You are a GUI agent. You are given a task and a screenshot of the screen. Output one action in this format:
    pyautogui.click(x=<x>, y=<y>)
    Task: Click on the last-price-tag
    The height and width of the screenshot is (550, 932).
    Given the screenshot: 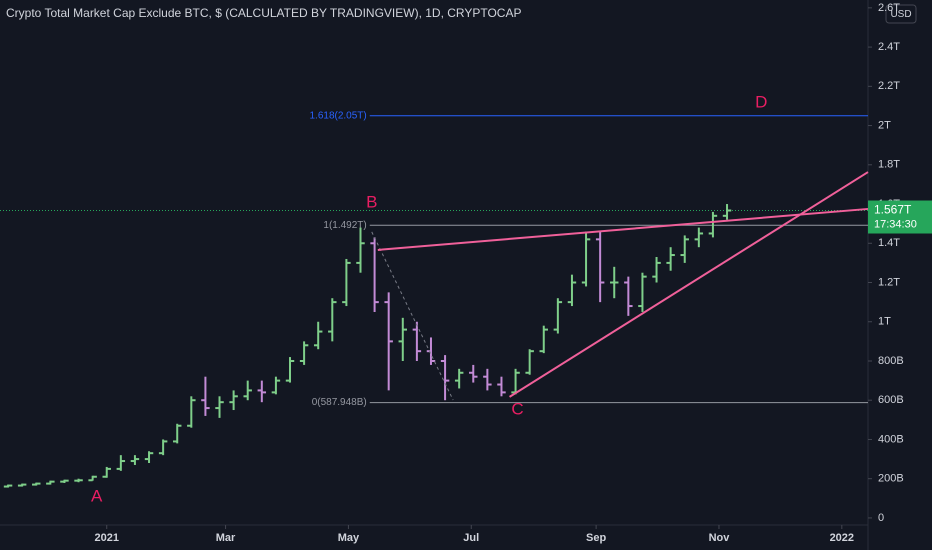 What is the action you would take?
    pyautogui.click(x=900, y=217)
    